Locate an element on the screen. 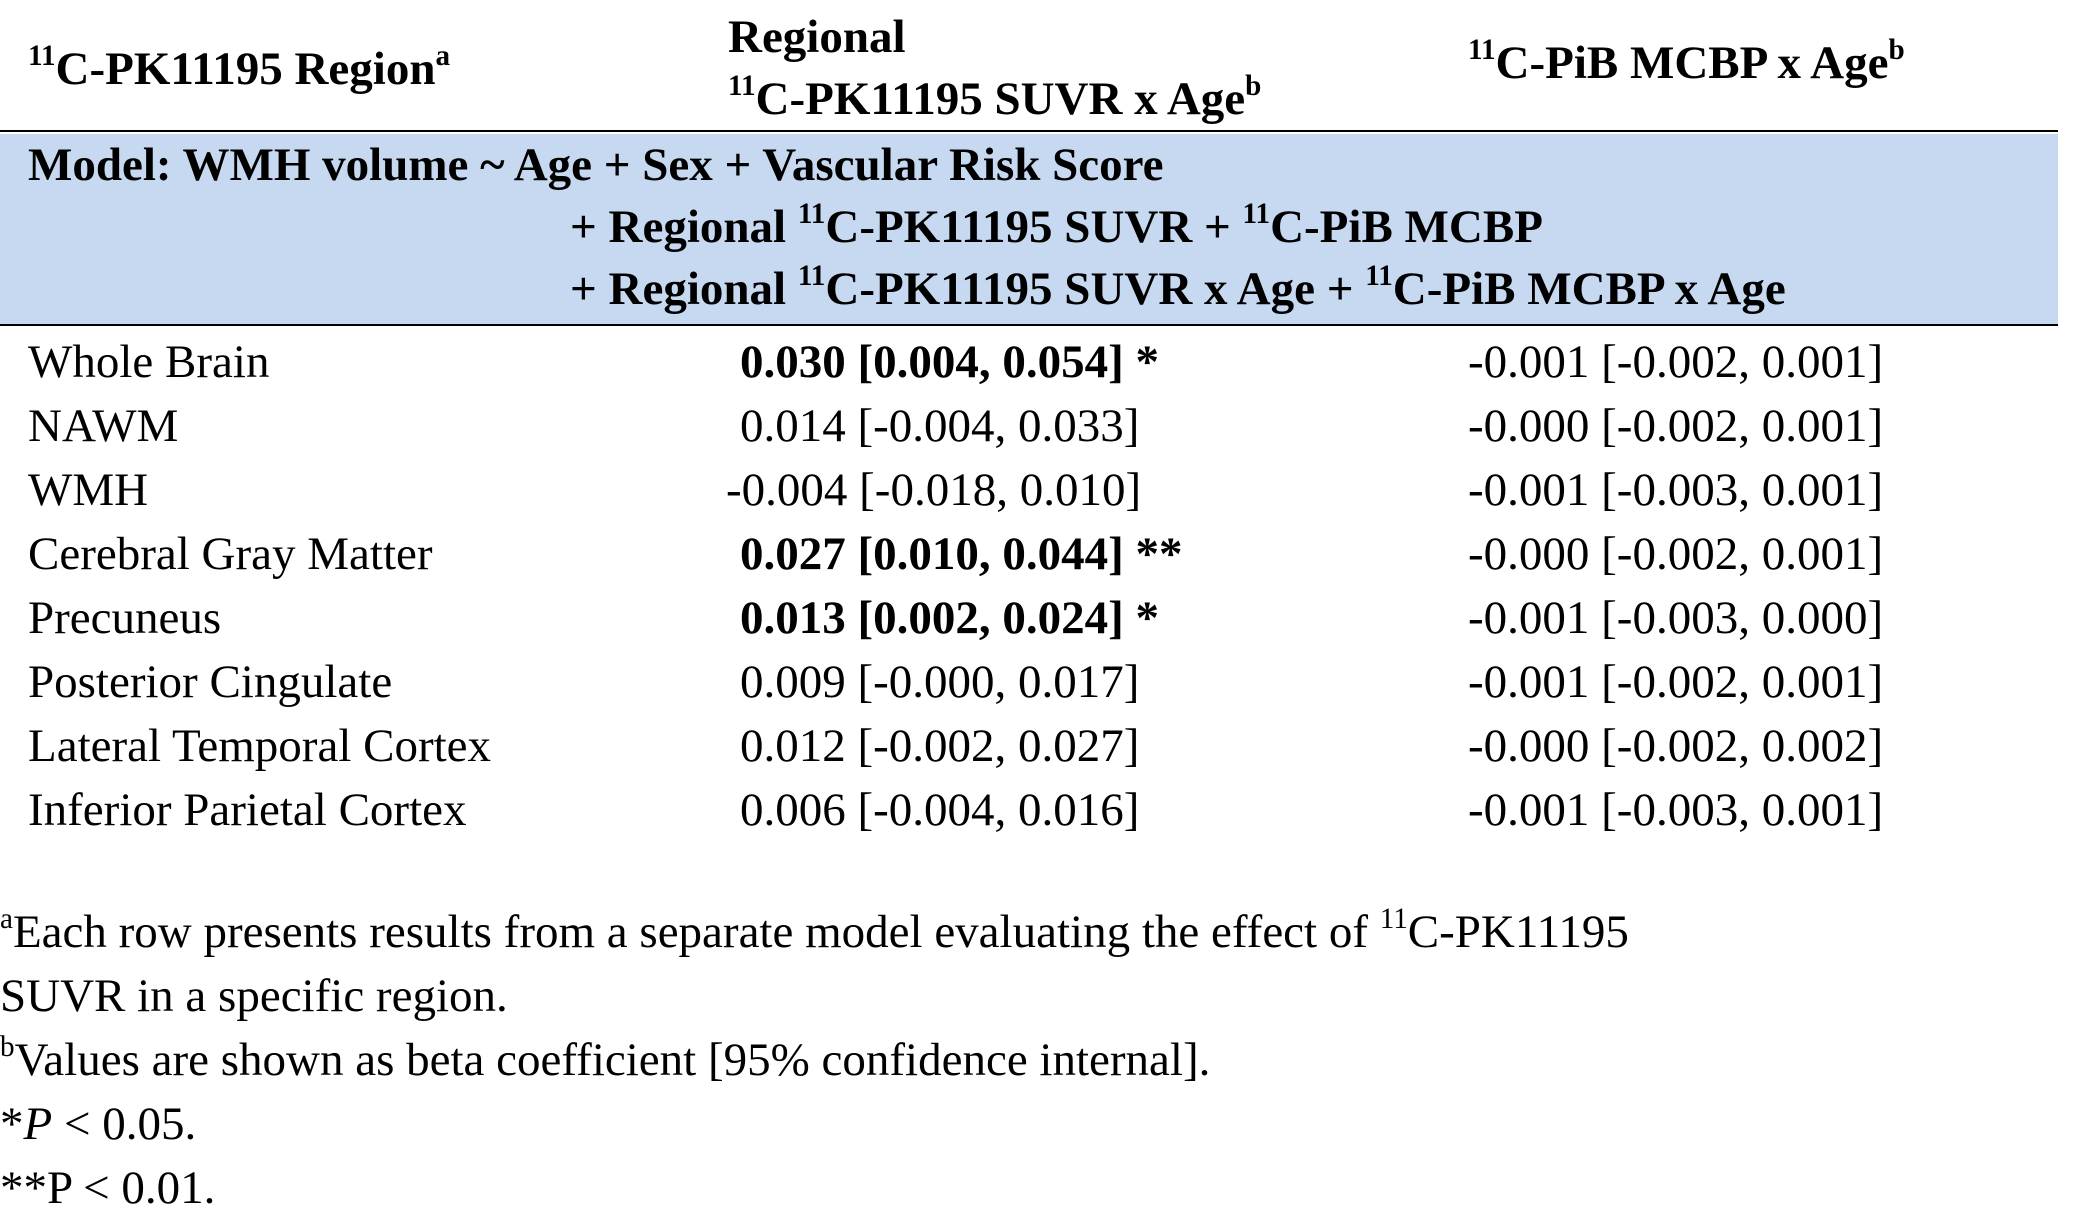 This screenshot has width=2073, height=1220. mcbp-cell: -0.000 [-0.002, 0.002] is located at coordinates (1676, 746).